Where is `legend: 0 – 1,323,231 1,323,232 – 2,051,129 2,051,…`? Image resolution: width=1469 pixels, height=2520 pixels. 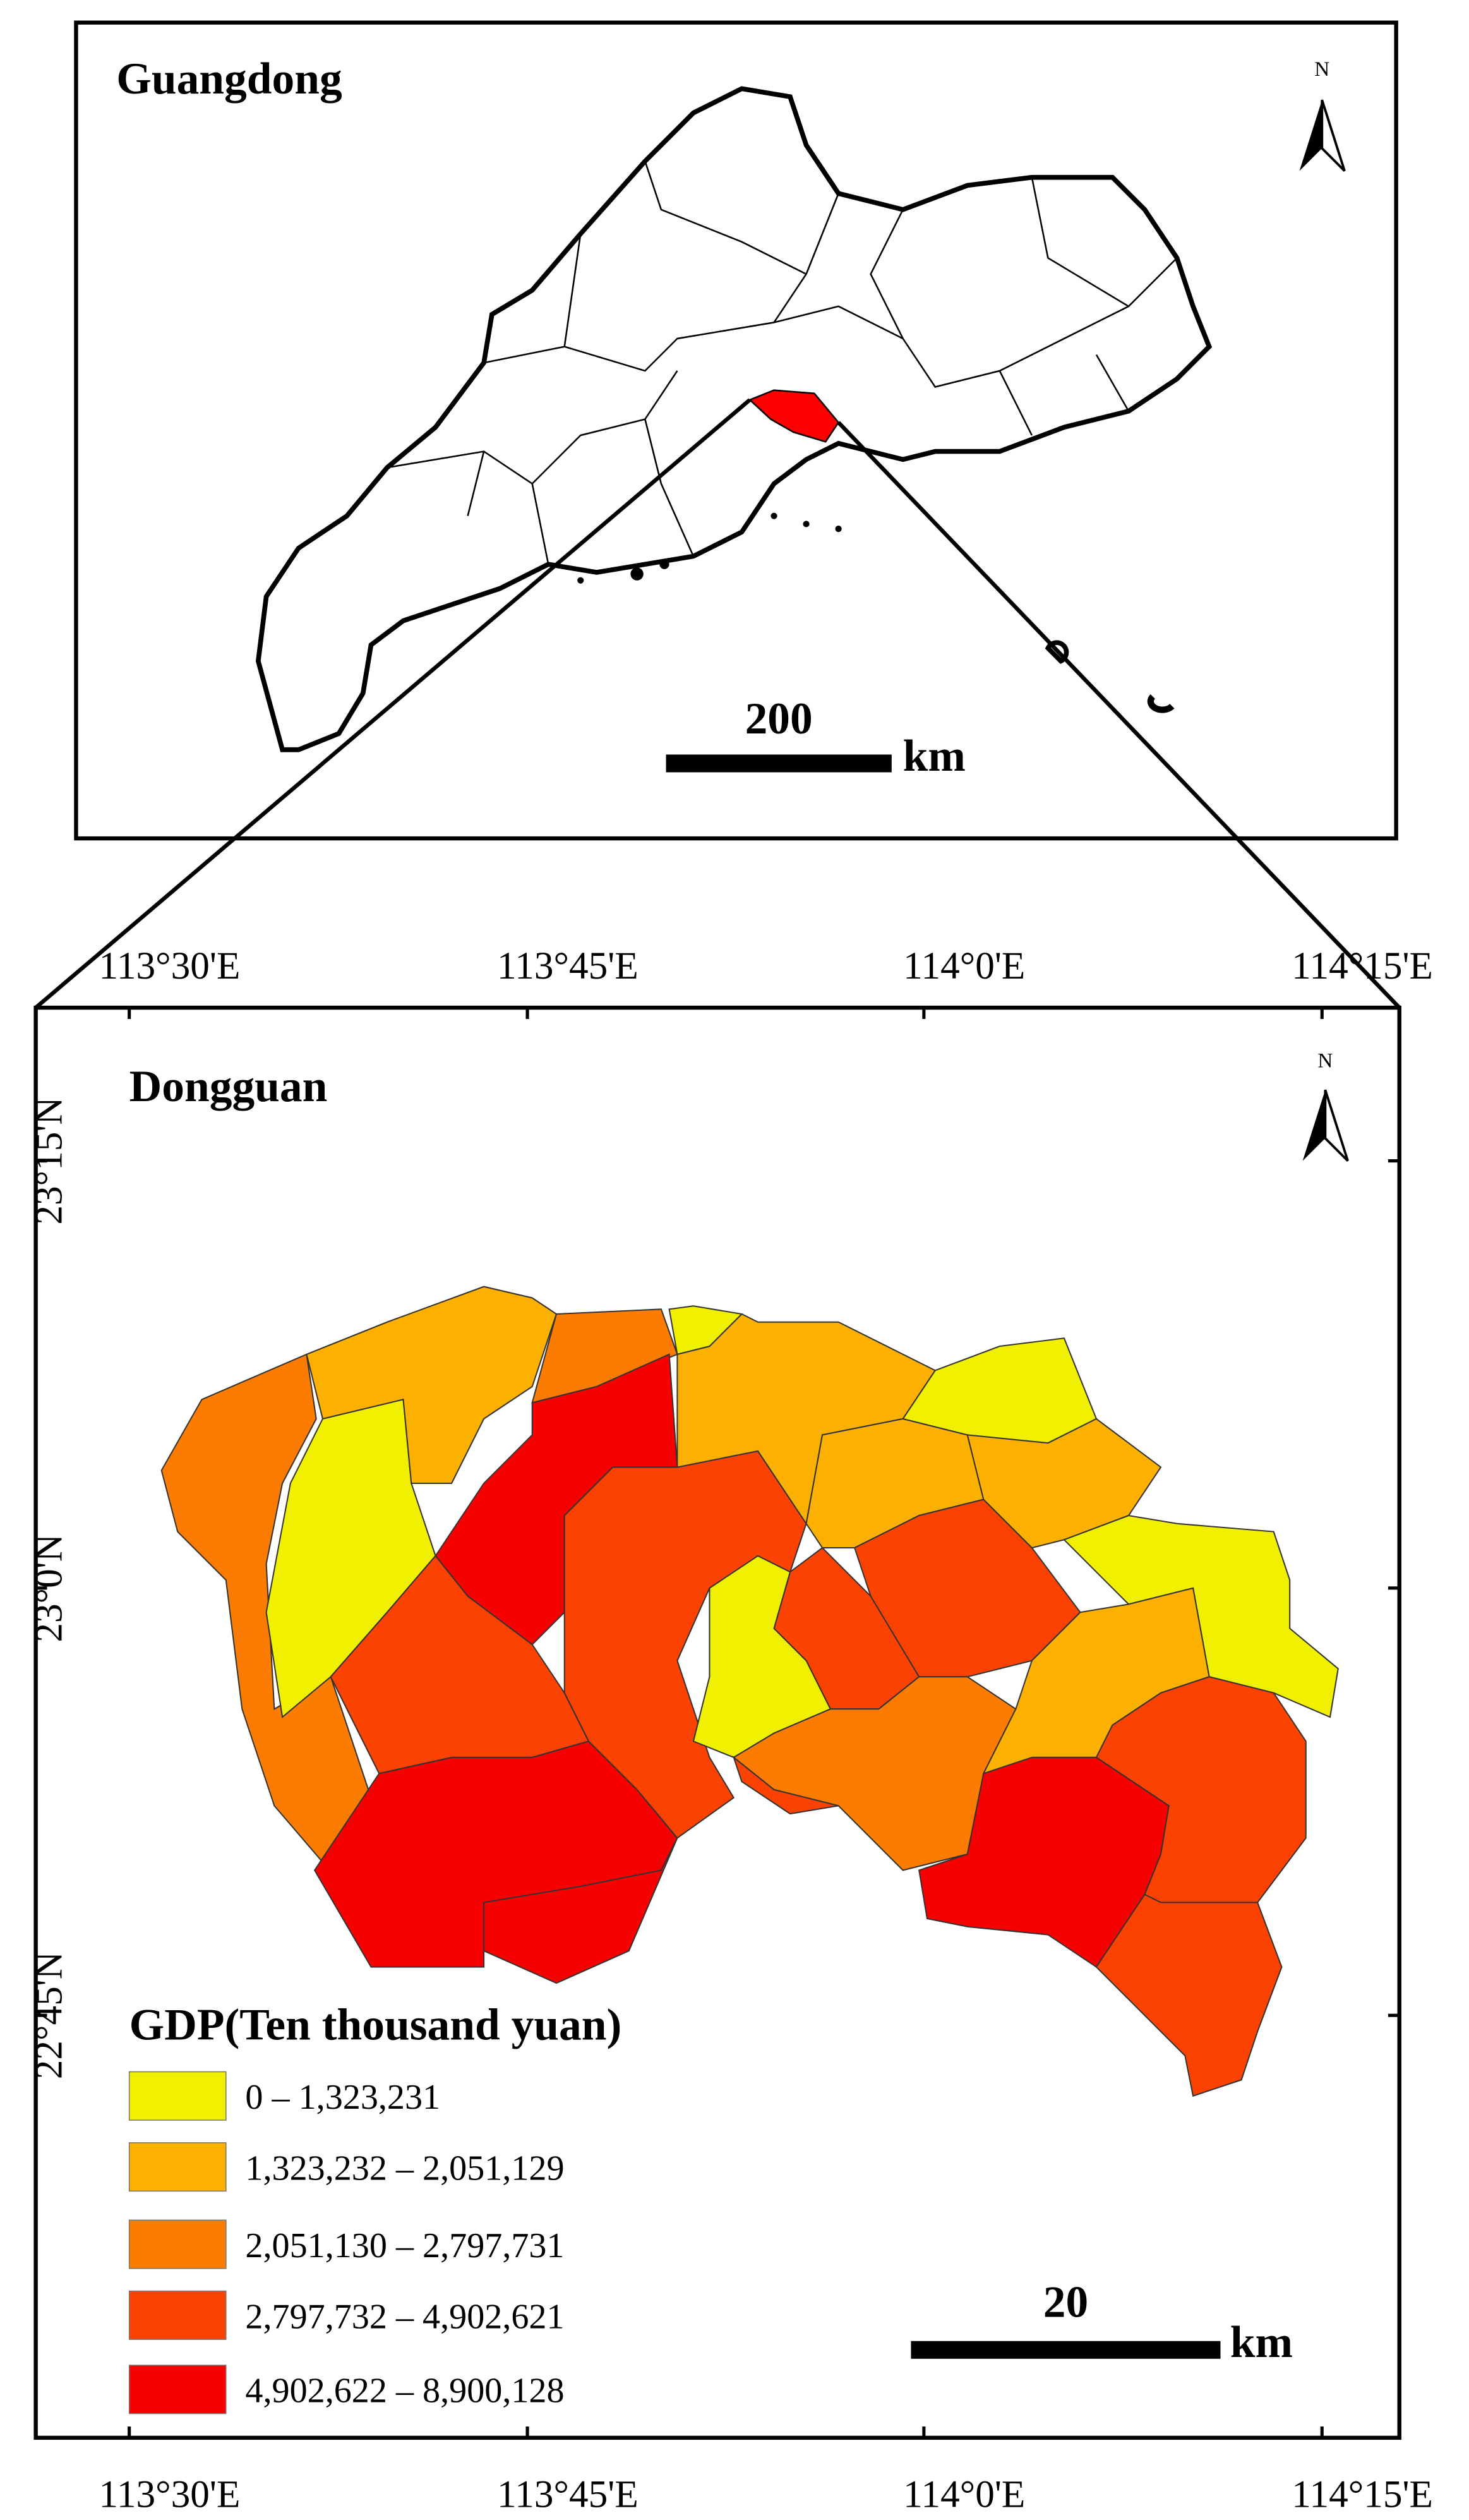 legend: 0 – 1,323,231 1,323,232 – 2,051,129 2,051,… is located at coordinates (346, 2242).